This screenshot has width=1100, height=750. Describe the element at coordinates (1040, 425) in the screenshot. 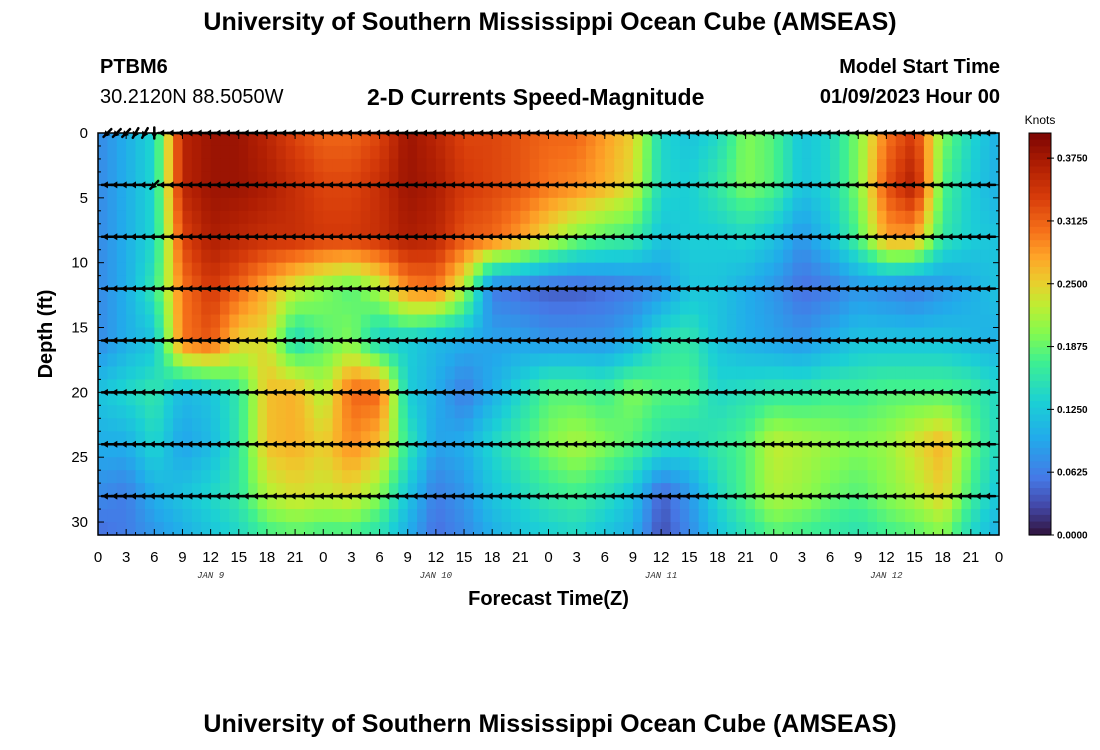

I see `colorbar-band` at that location.